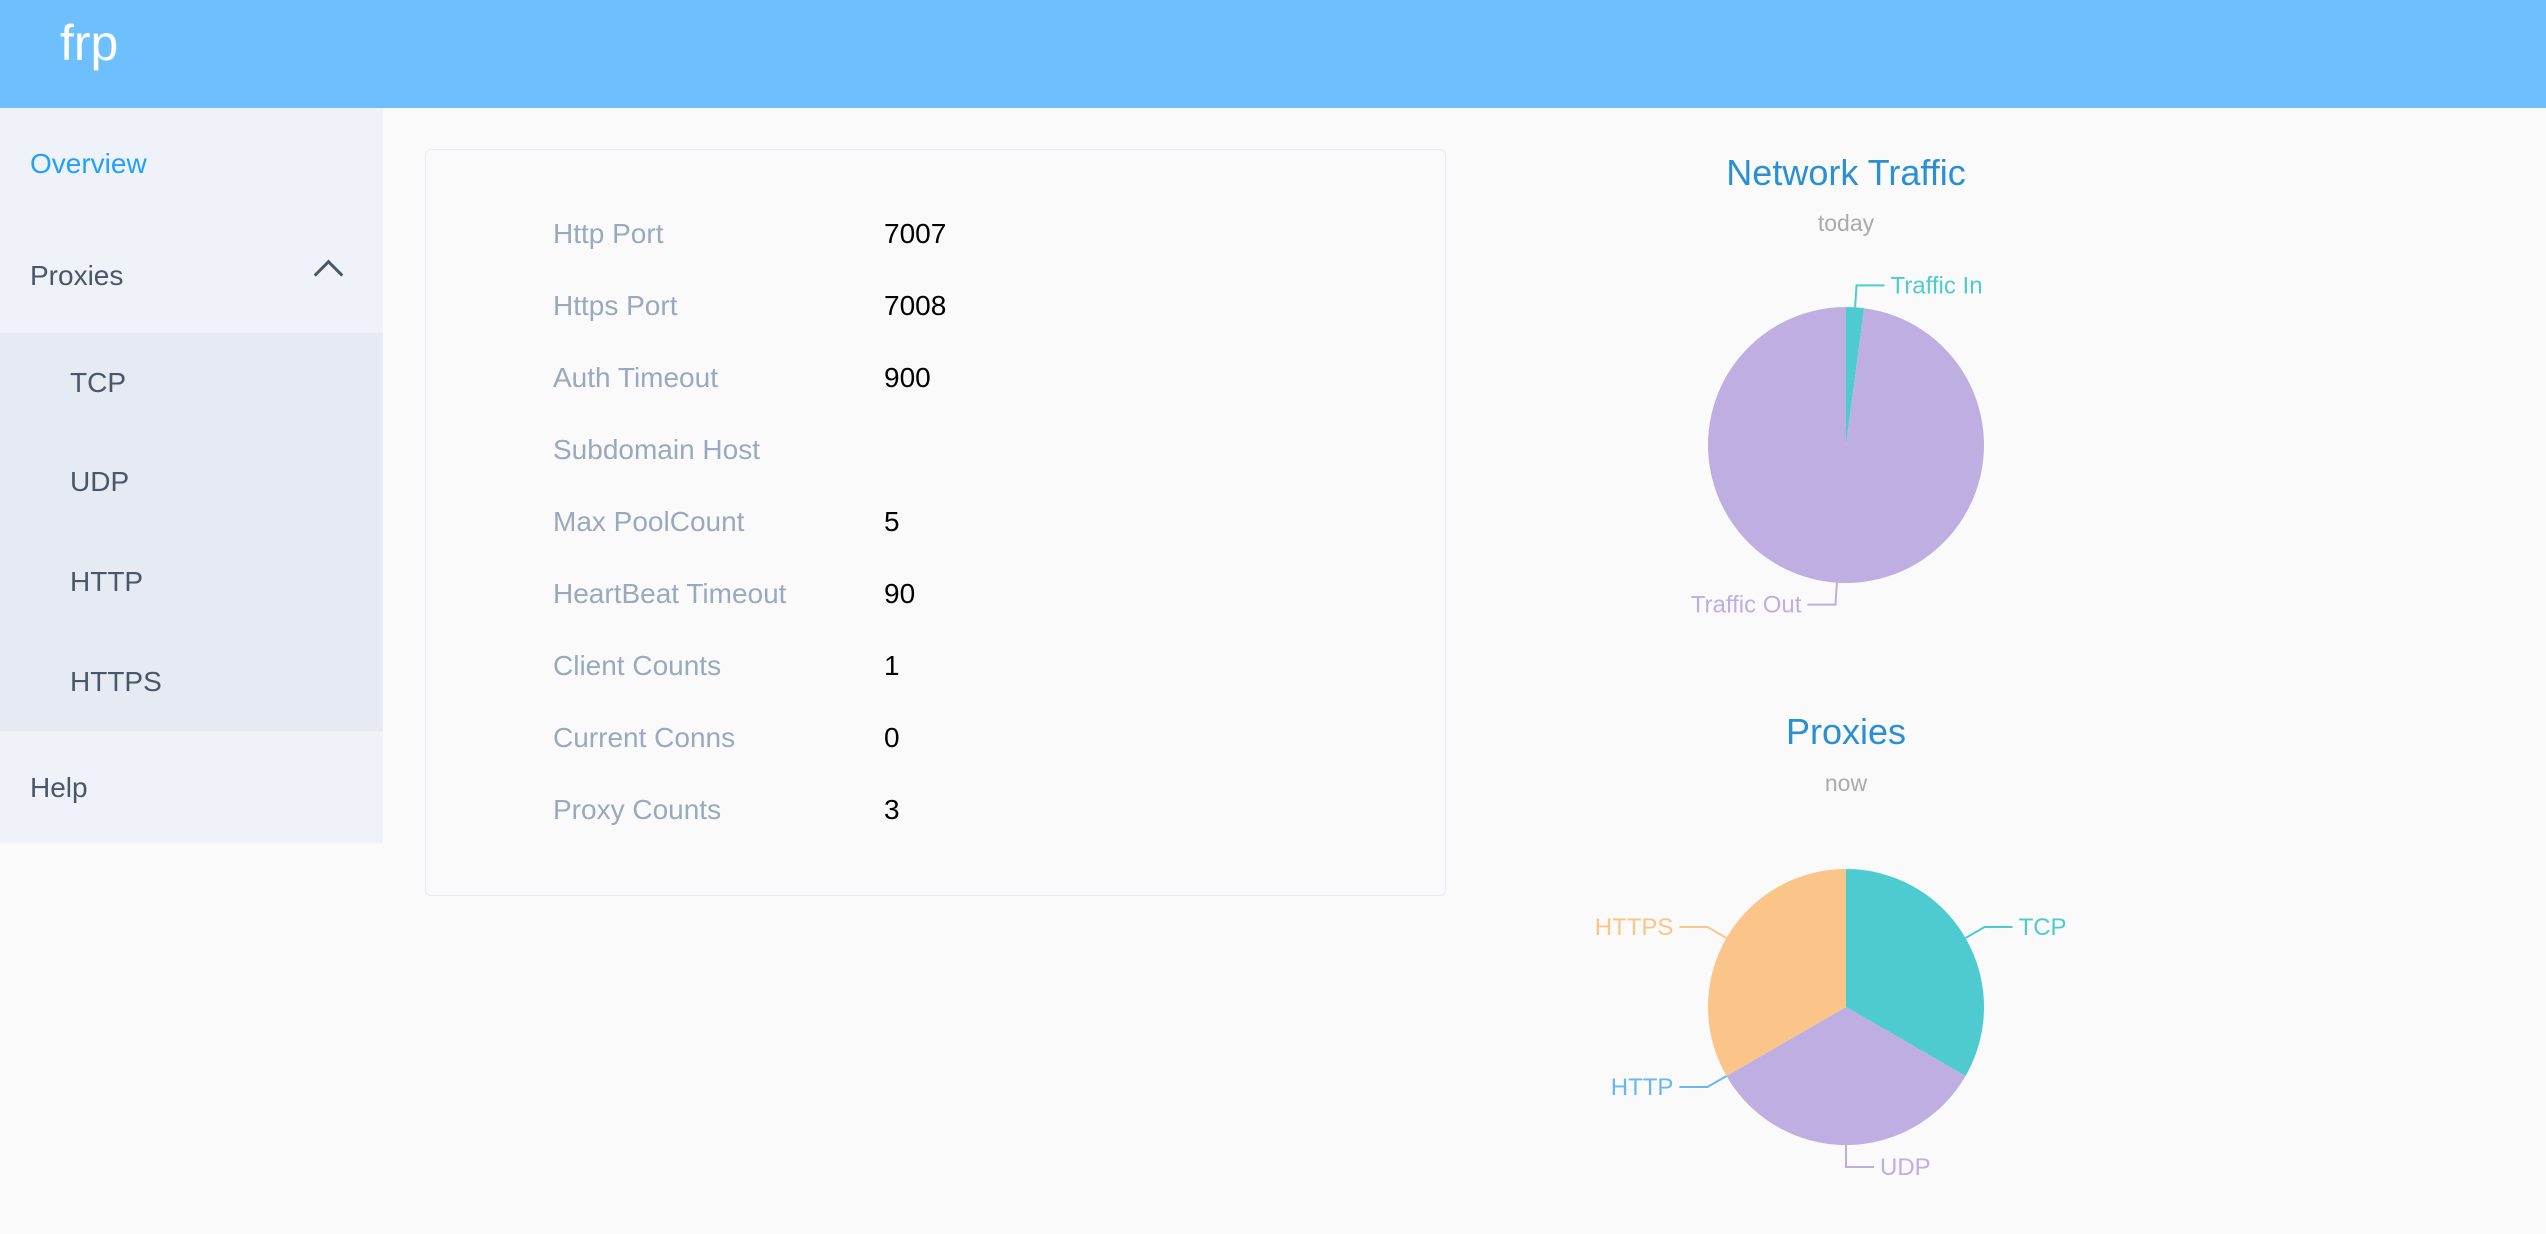  What do you see at coordinates (637, 665) in the screenshot?
I see `info-label: Client Counts` at bounding box center [637, 665].